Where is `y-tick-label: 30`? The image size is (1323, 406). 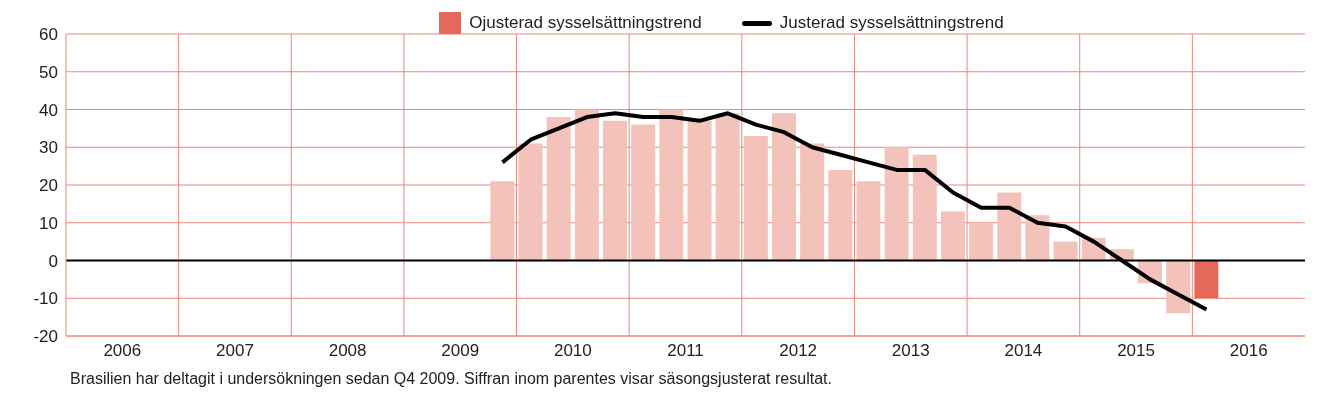
y-tick-label: 30 is located at coordinates (48, 148).